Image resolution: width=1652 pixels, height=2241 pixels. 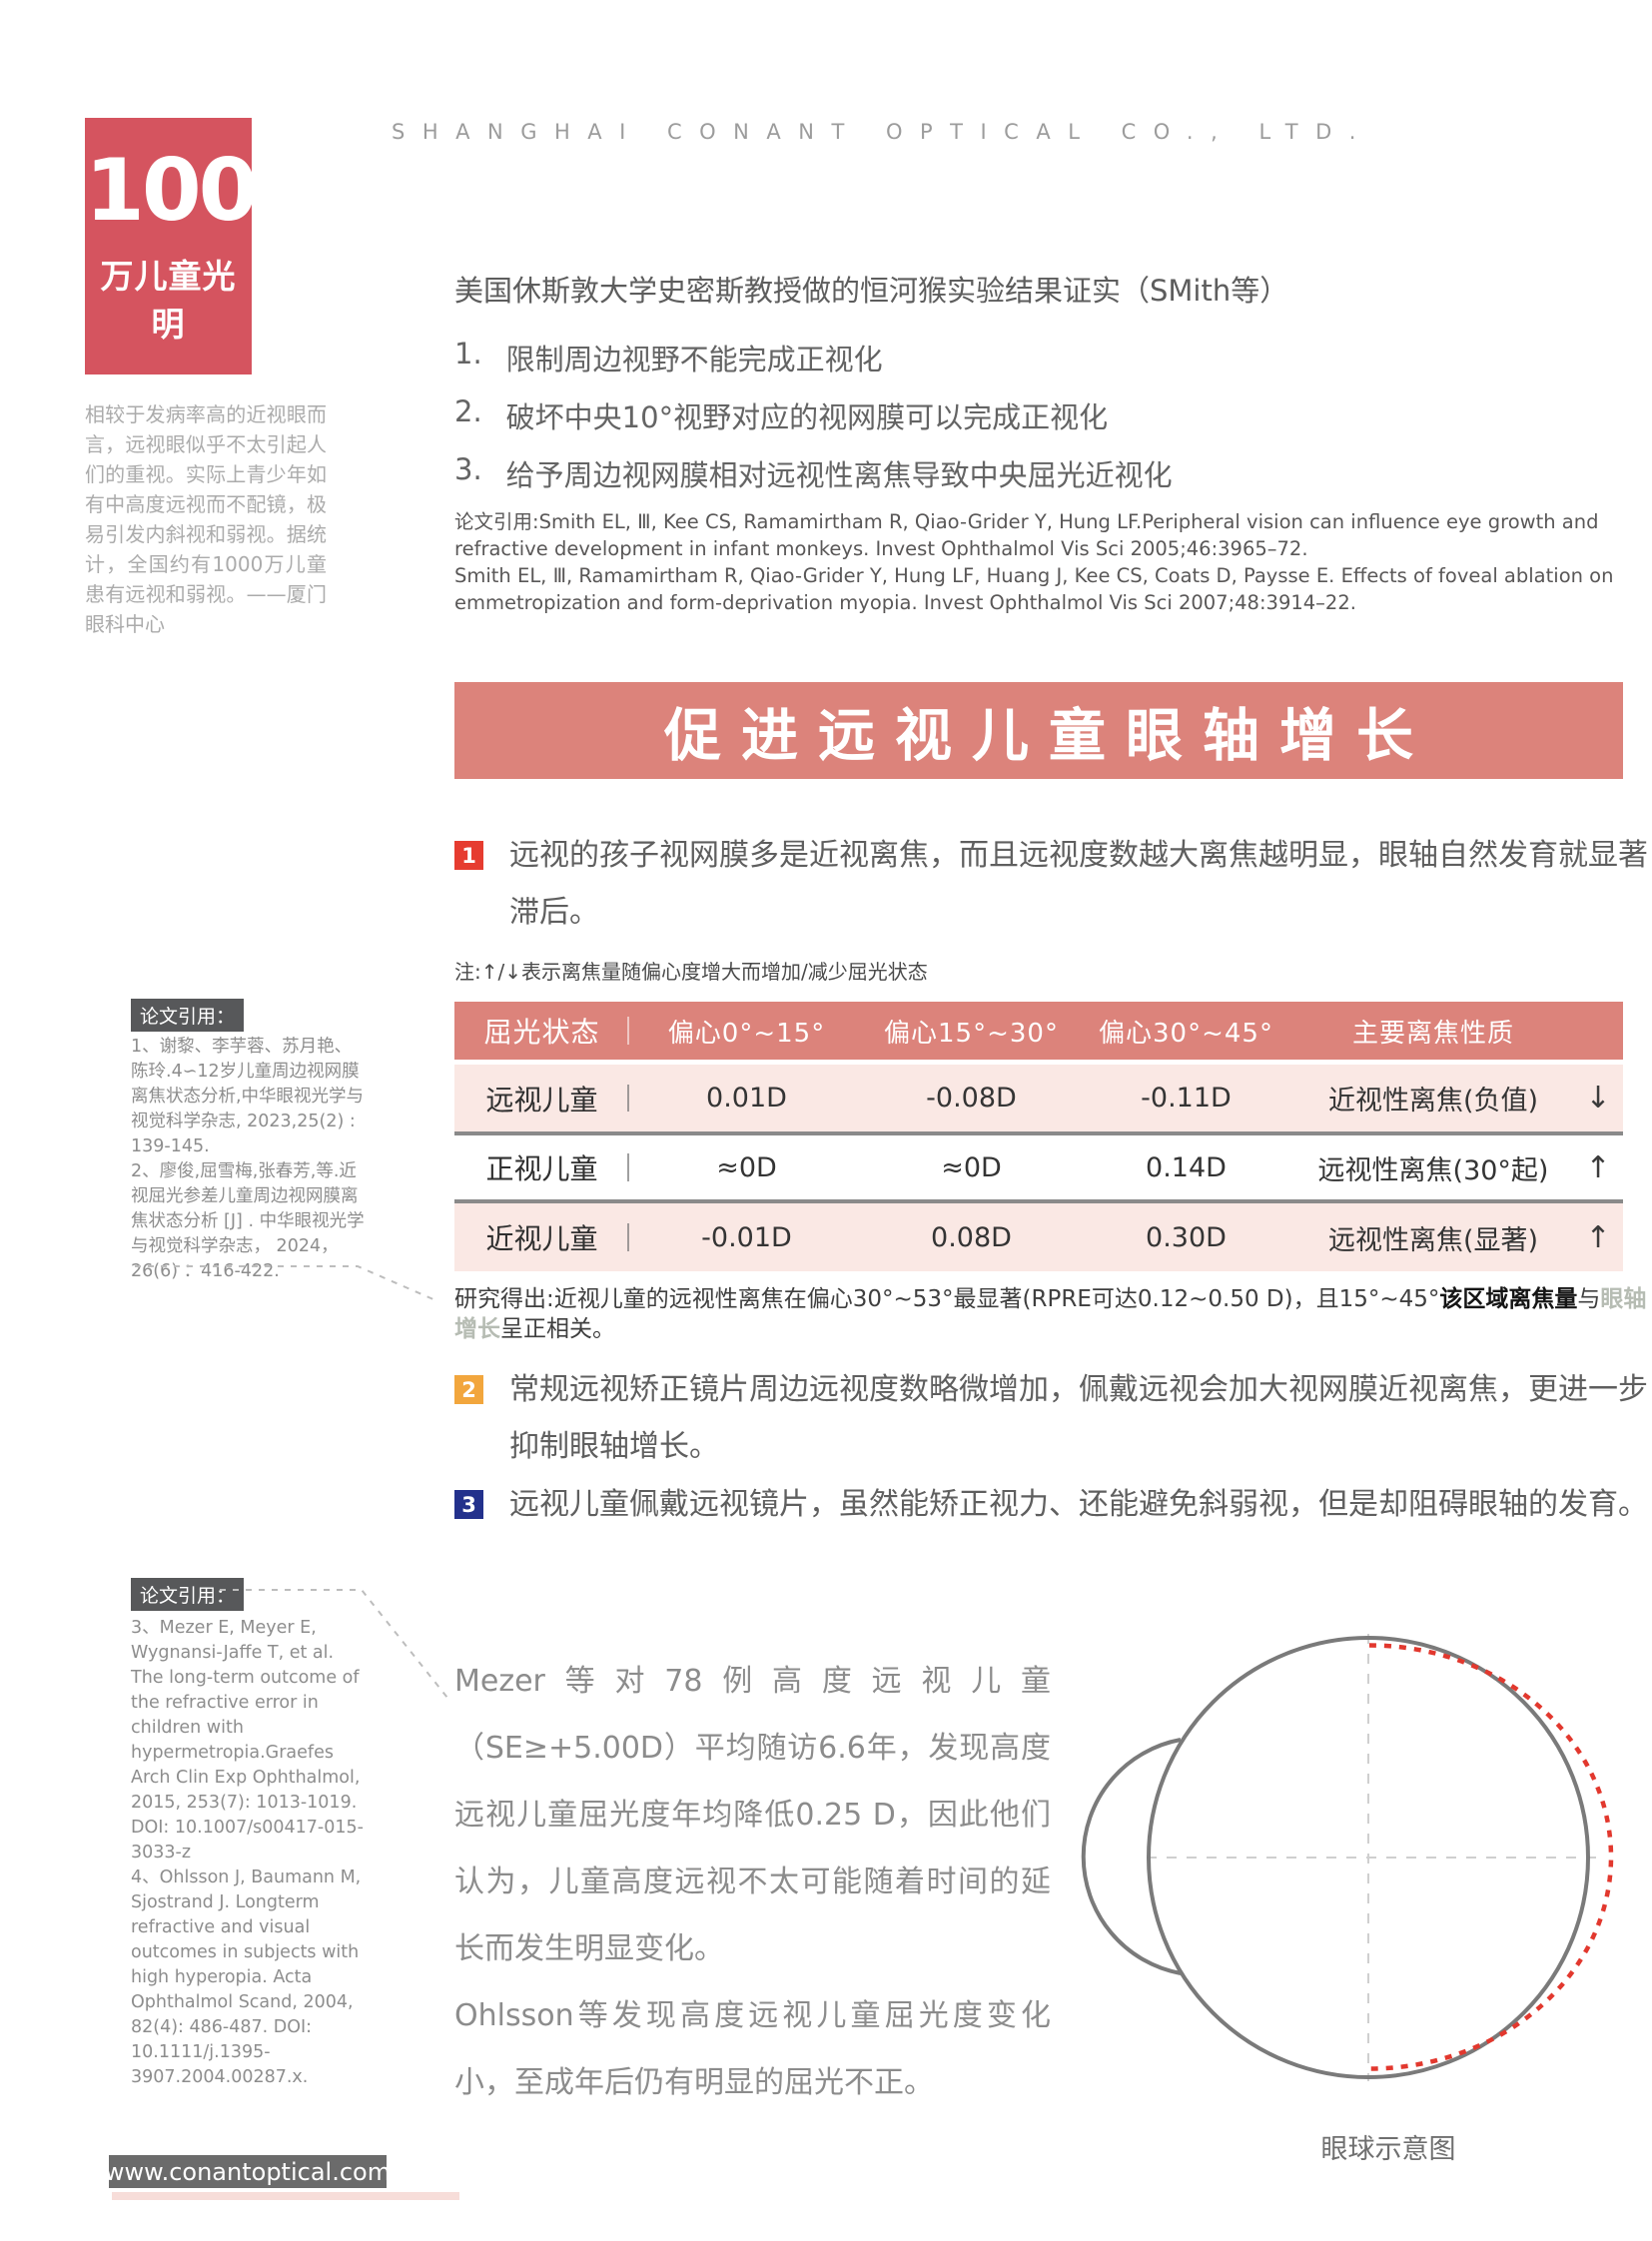 I want to click on list-item: 1. 限制周边视野不能完成正视化, so click(x=668, y=357).